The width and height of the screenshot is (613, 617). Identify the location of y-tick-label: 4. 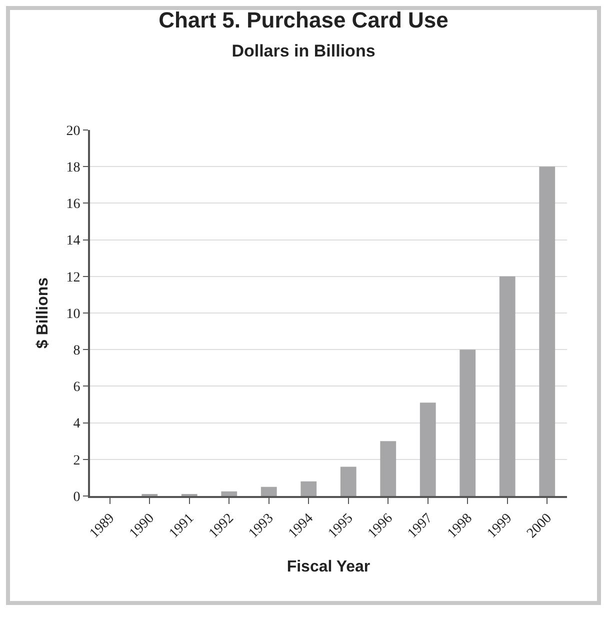
(76, 424).